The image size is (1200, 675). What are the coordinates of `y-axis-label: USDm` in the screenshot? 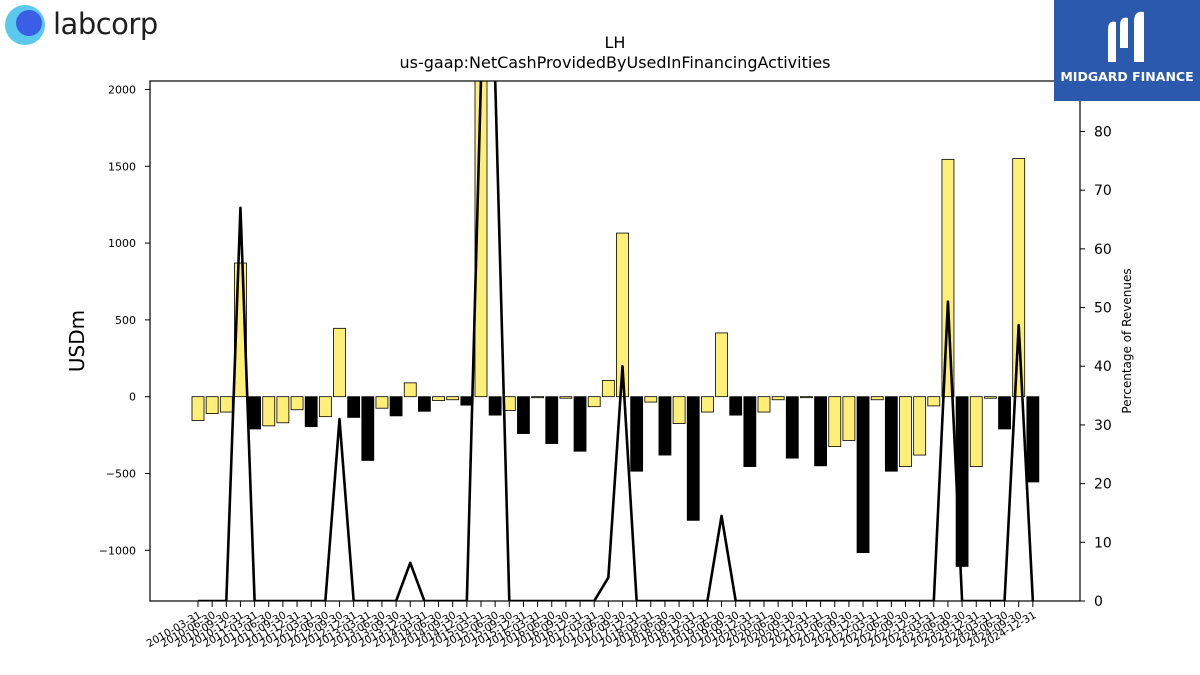 It's located at (77, 341).